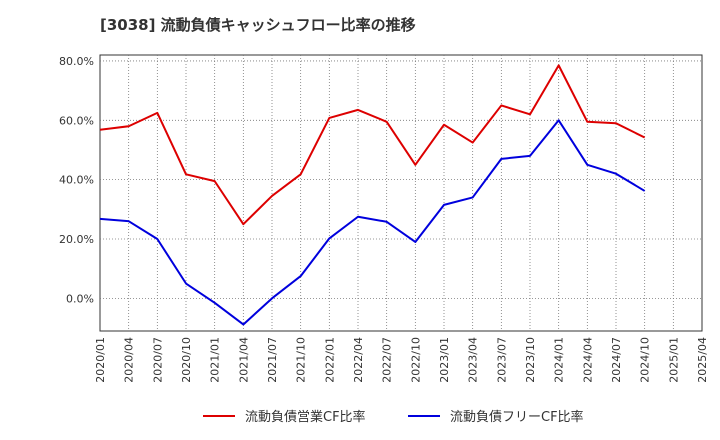  What do you see at coordinates (473, 360) in the screenshot?
I see `x-tick-label: 2023/04` at bounding box center [473, 360].